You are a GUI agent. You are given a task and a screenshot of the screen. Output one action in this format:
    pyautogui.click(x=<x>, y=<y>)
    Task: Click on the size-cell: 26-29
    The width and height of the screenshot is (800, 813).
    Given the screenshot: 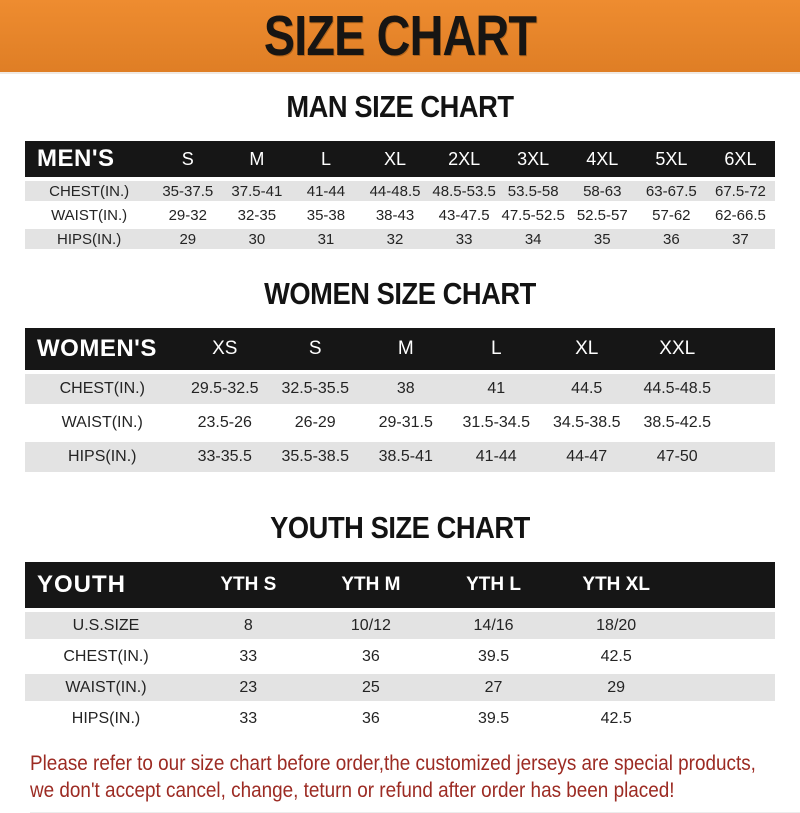 What is the action you would take?
    pyautogui.click(x=315, y=423)
    